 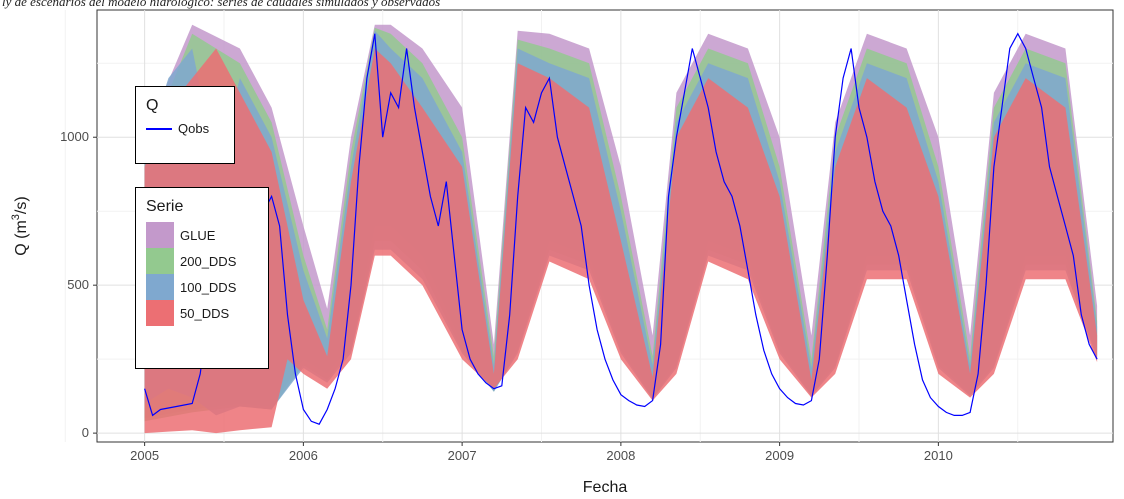 What do you see at coordinates (21, 238) in the screenshot?
I see `y-axis-title-main: Q (m` at bounding box center [21, 238].